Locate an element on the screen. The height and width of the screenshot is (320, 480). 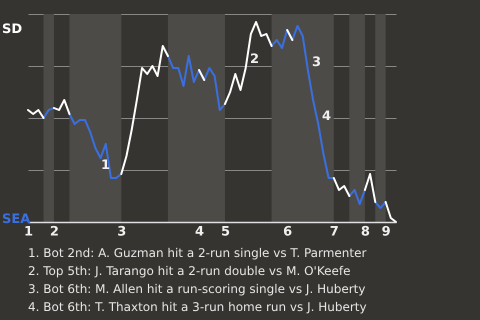
x-tick-label: 3 is located at coordinates (121, 232).